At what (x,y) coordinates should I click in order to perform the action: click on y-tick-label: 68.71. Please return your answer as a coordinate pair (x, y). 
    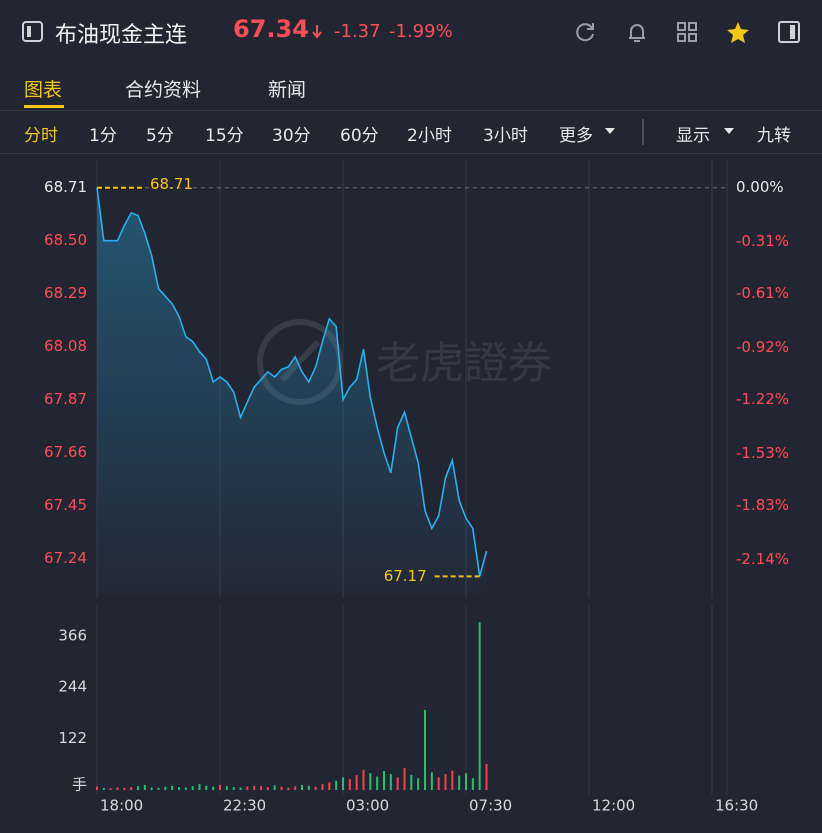
    Looking at the image, I should click on (65, 187).